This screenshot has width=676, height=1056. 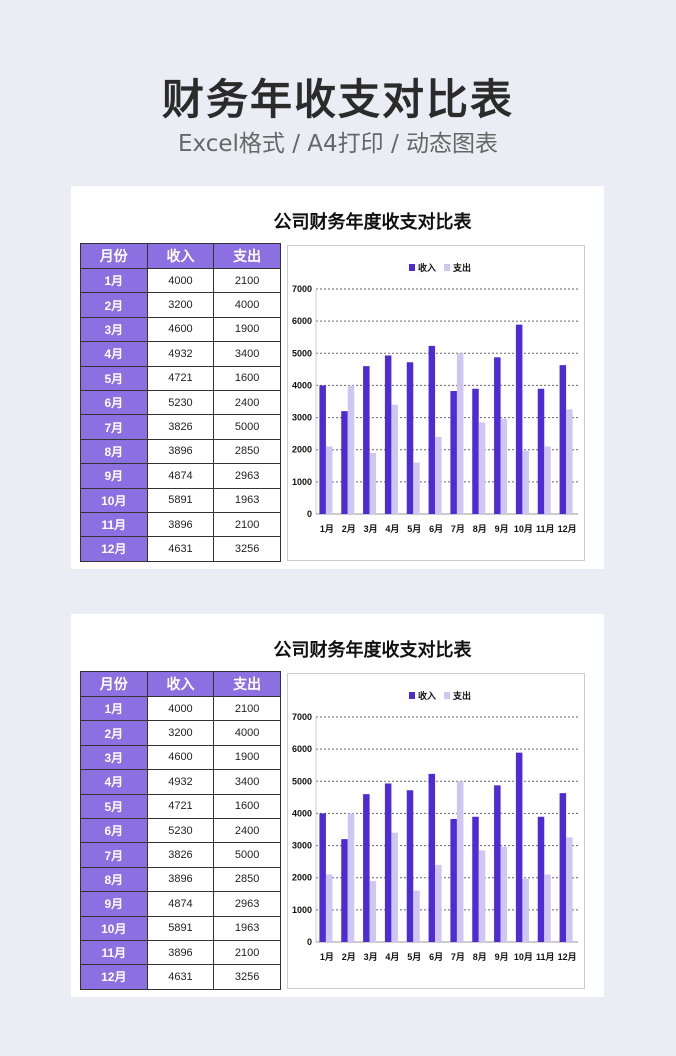 What do you see at coordinates (114, 928) in the screenshot?
I see `month-cell: 10月` at bounding box center [114, 928].